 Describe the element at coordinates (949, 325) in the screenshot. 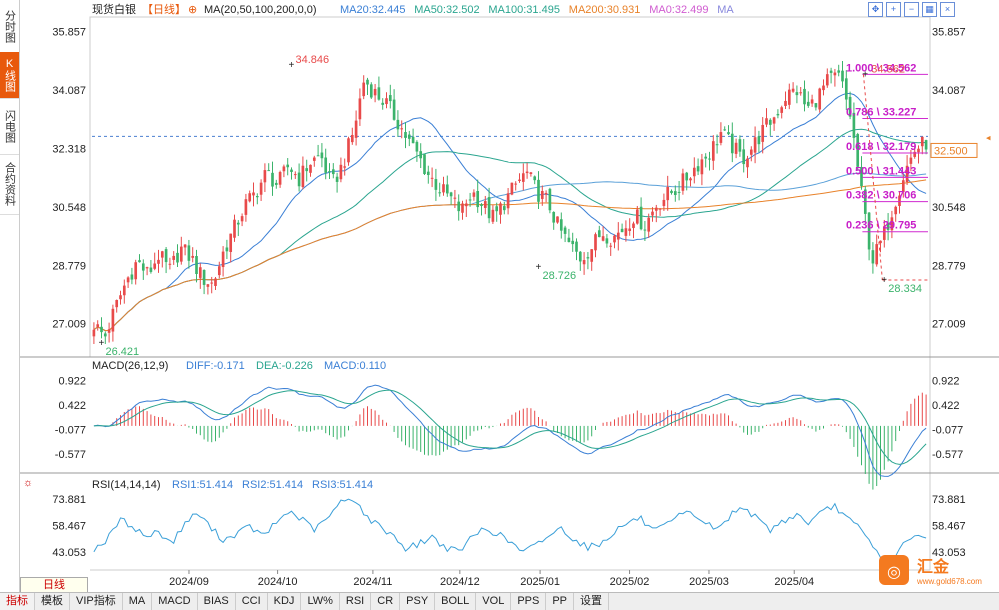

I see `price-tick-right-5: 27.009` at that location.